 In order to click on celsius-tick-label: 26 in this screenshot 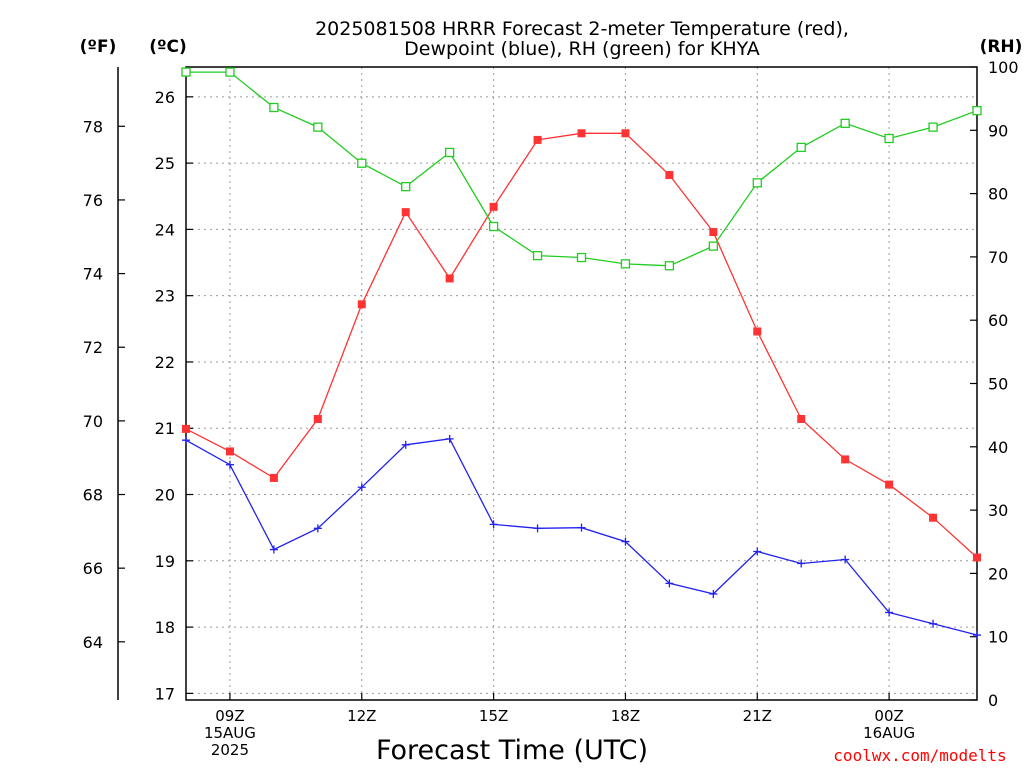, I will do `click(165, 97)`.